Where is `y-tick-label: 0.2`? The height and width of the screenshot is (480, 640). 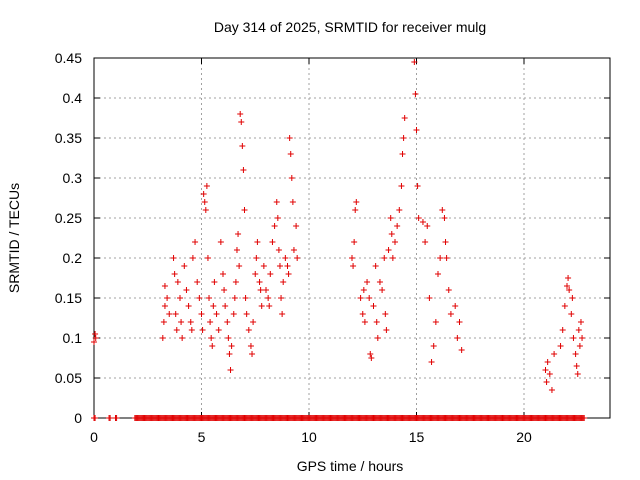 y-tick-label: 0.2 is located at coordinates (73, 258).